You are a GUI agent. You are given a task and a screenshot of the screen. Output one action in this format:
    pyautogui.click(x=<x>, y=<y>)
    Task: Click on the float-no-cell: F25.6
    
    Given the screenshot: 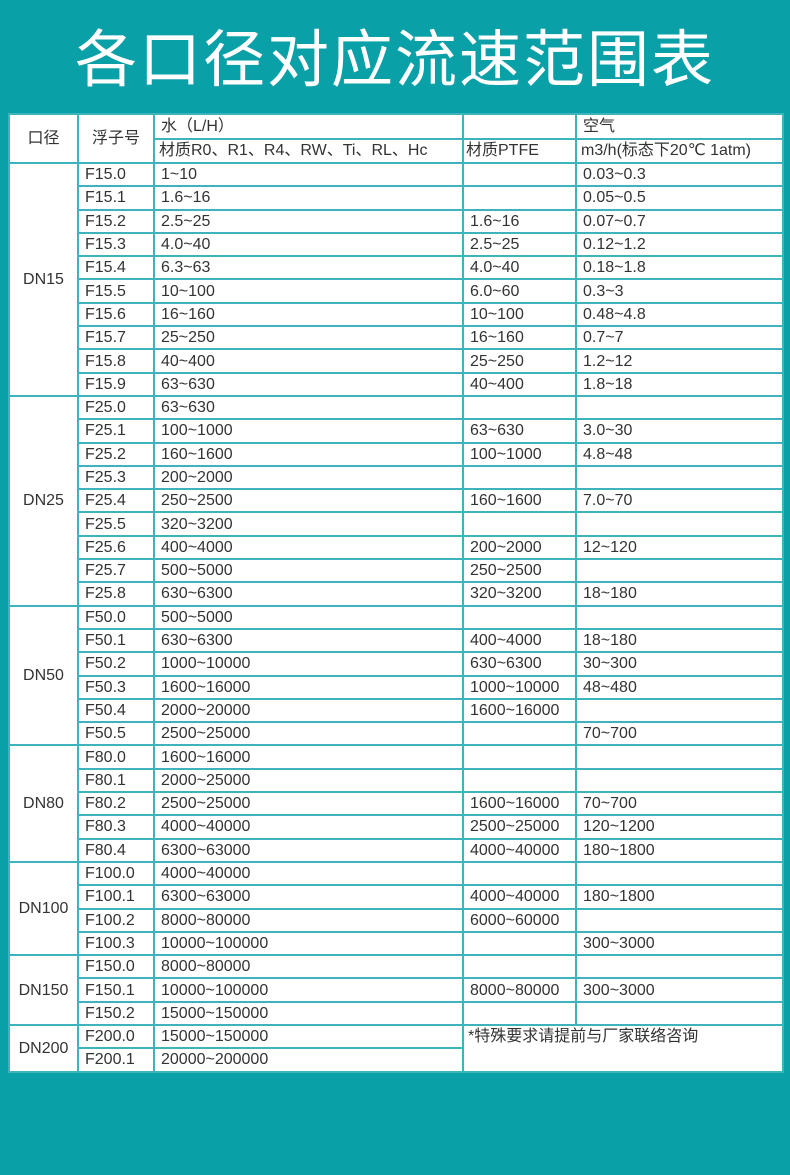 What is the action you would take?
    pyautogui.click(x=116, y=547)
    